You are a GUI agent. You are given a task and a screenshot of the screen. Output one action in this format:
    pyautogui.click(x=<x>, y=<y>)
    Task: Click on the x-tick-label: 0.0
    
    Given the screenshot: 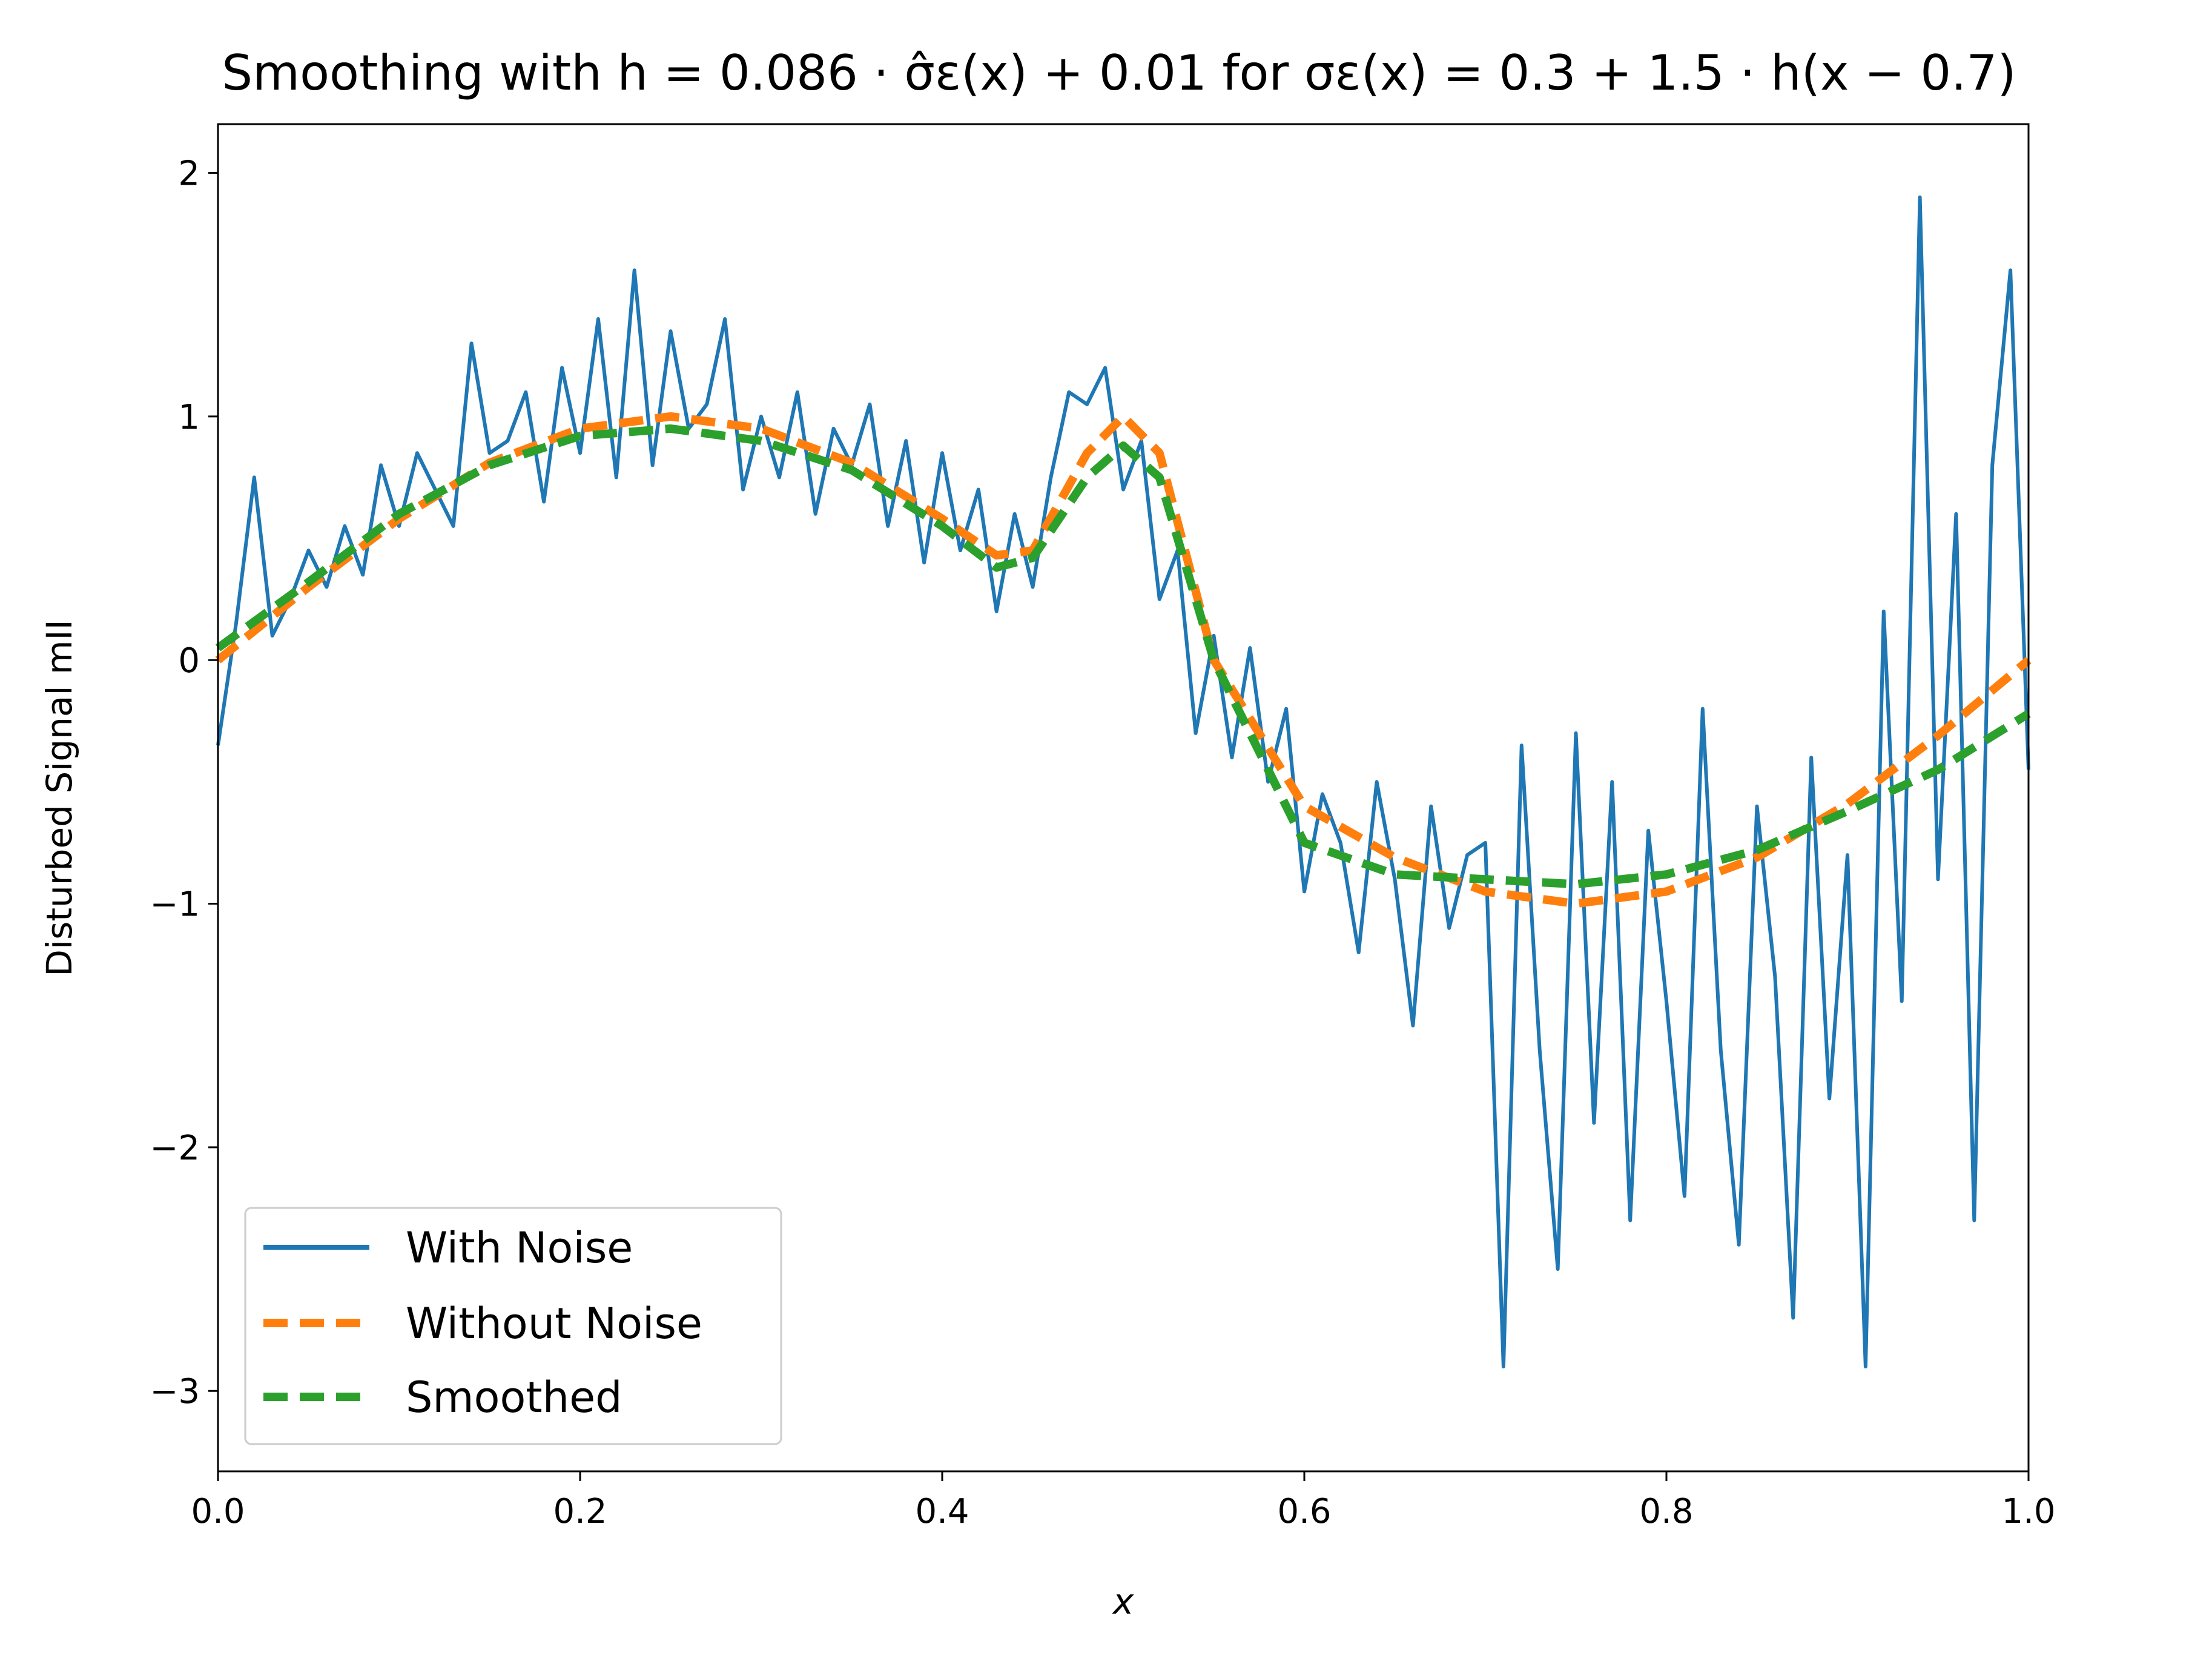 What is the action you would take?
    pyautogui.click(x=218, y=1511)
    